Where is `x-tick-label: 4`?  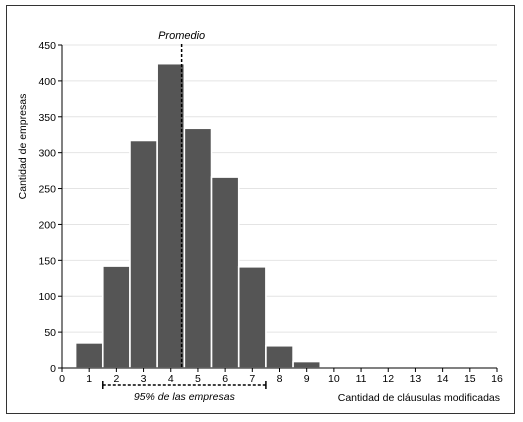 x-tick-label: 4 is located at coordinates (171, 379).